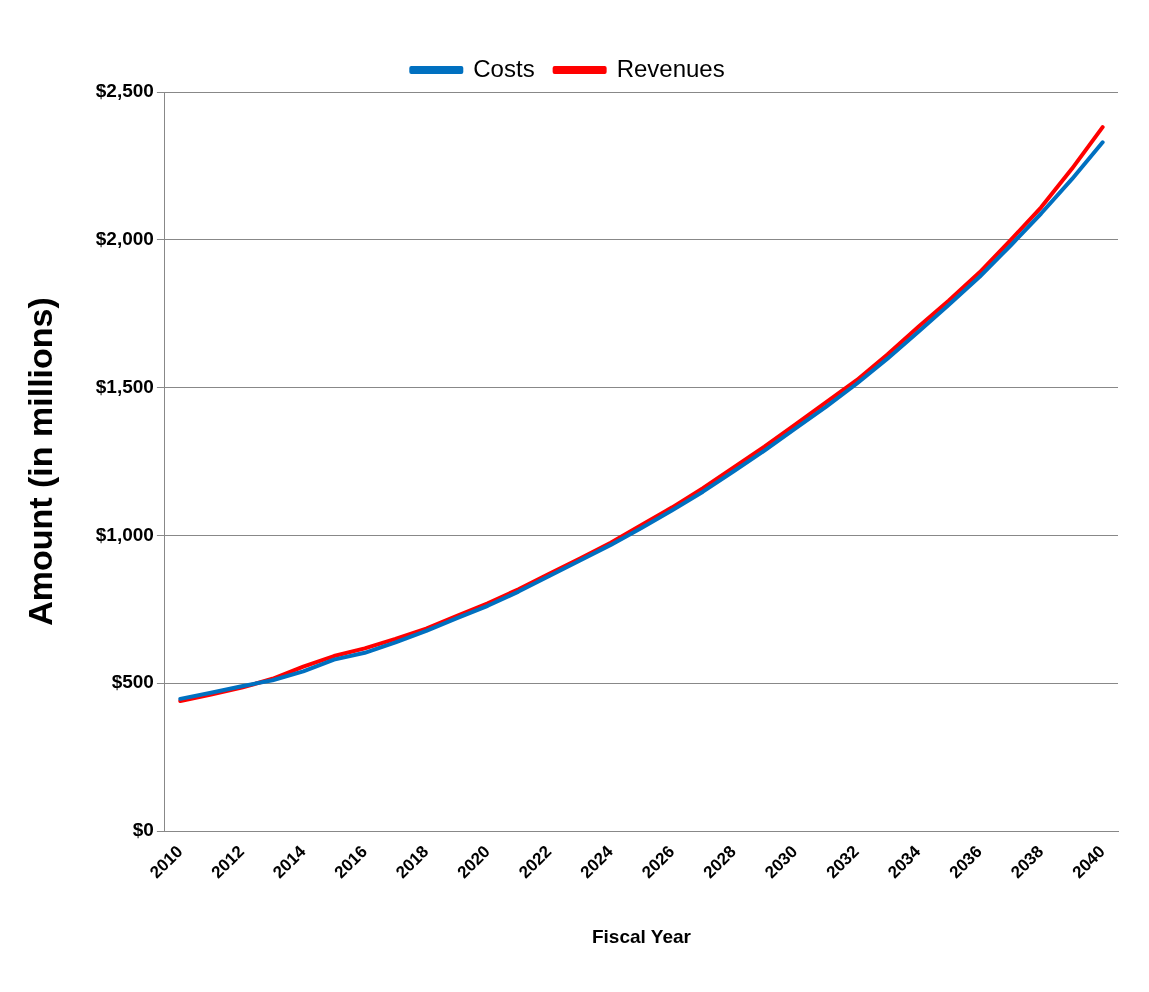 Image resolution: width=1149 pixels, height=992 pixels. Describe the element at coordinates (124, 386) in the screenshot. I see `y-tick-label: $1,500` at that location.